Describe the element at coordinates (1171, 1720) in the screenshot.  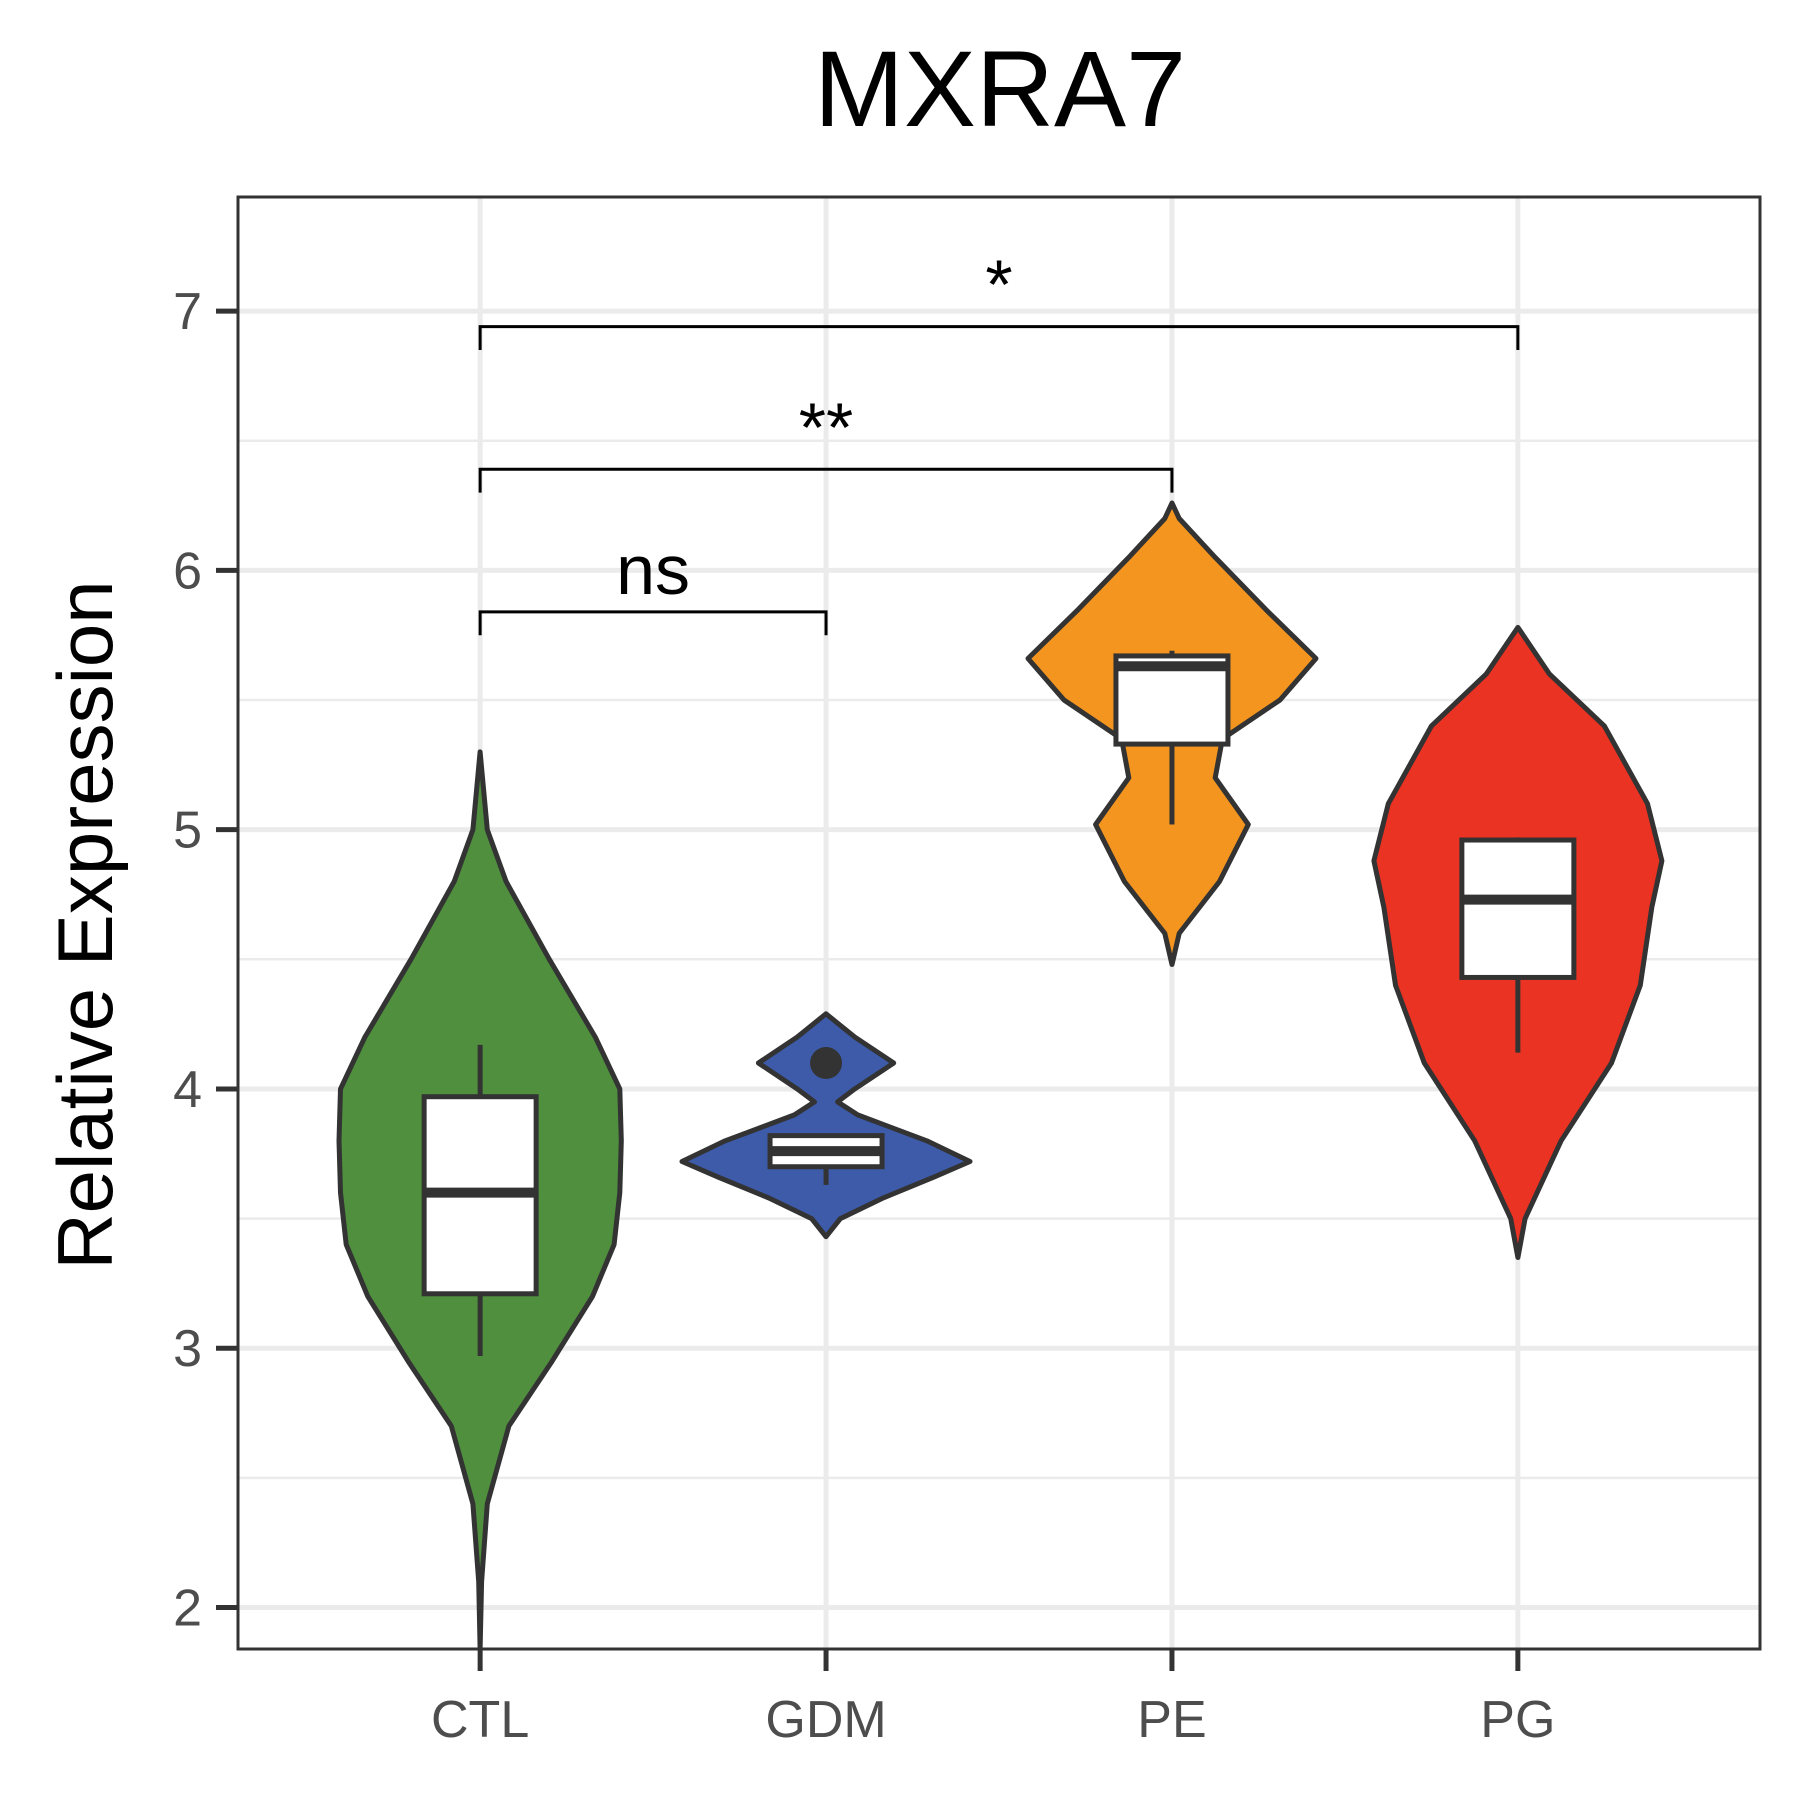
I see `x-tick-label: PE` at that location.